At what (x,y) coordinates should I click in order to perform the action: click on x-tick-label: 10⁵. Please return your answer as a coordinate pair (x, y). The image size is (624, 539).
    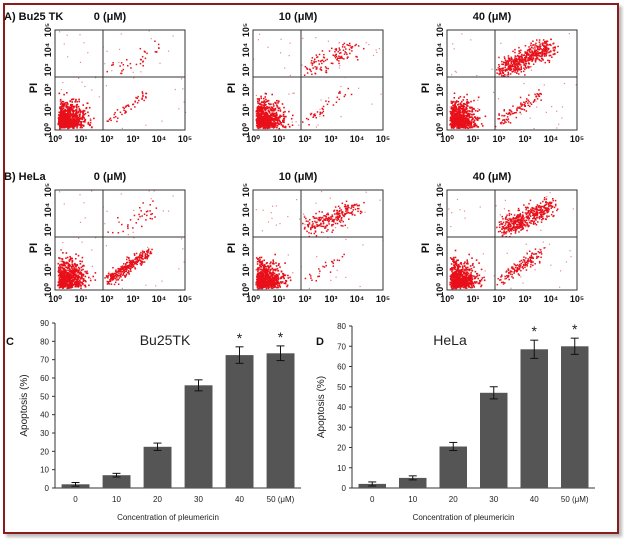
    Looking at the image, I should click on (577, 139).